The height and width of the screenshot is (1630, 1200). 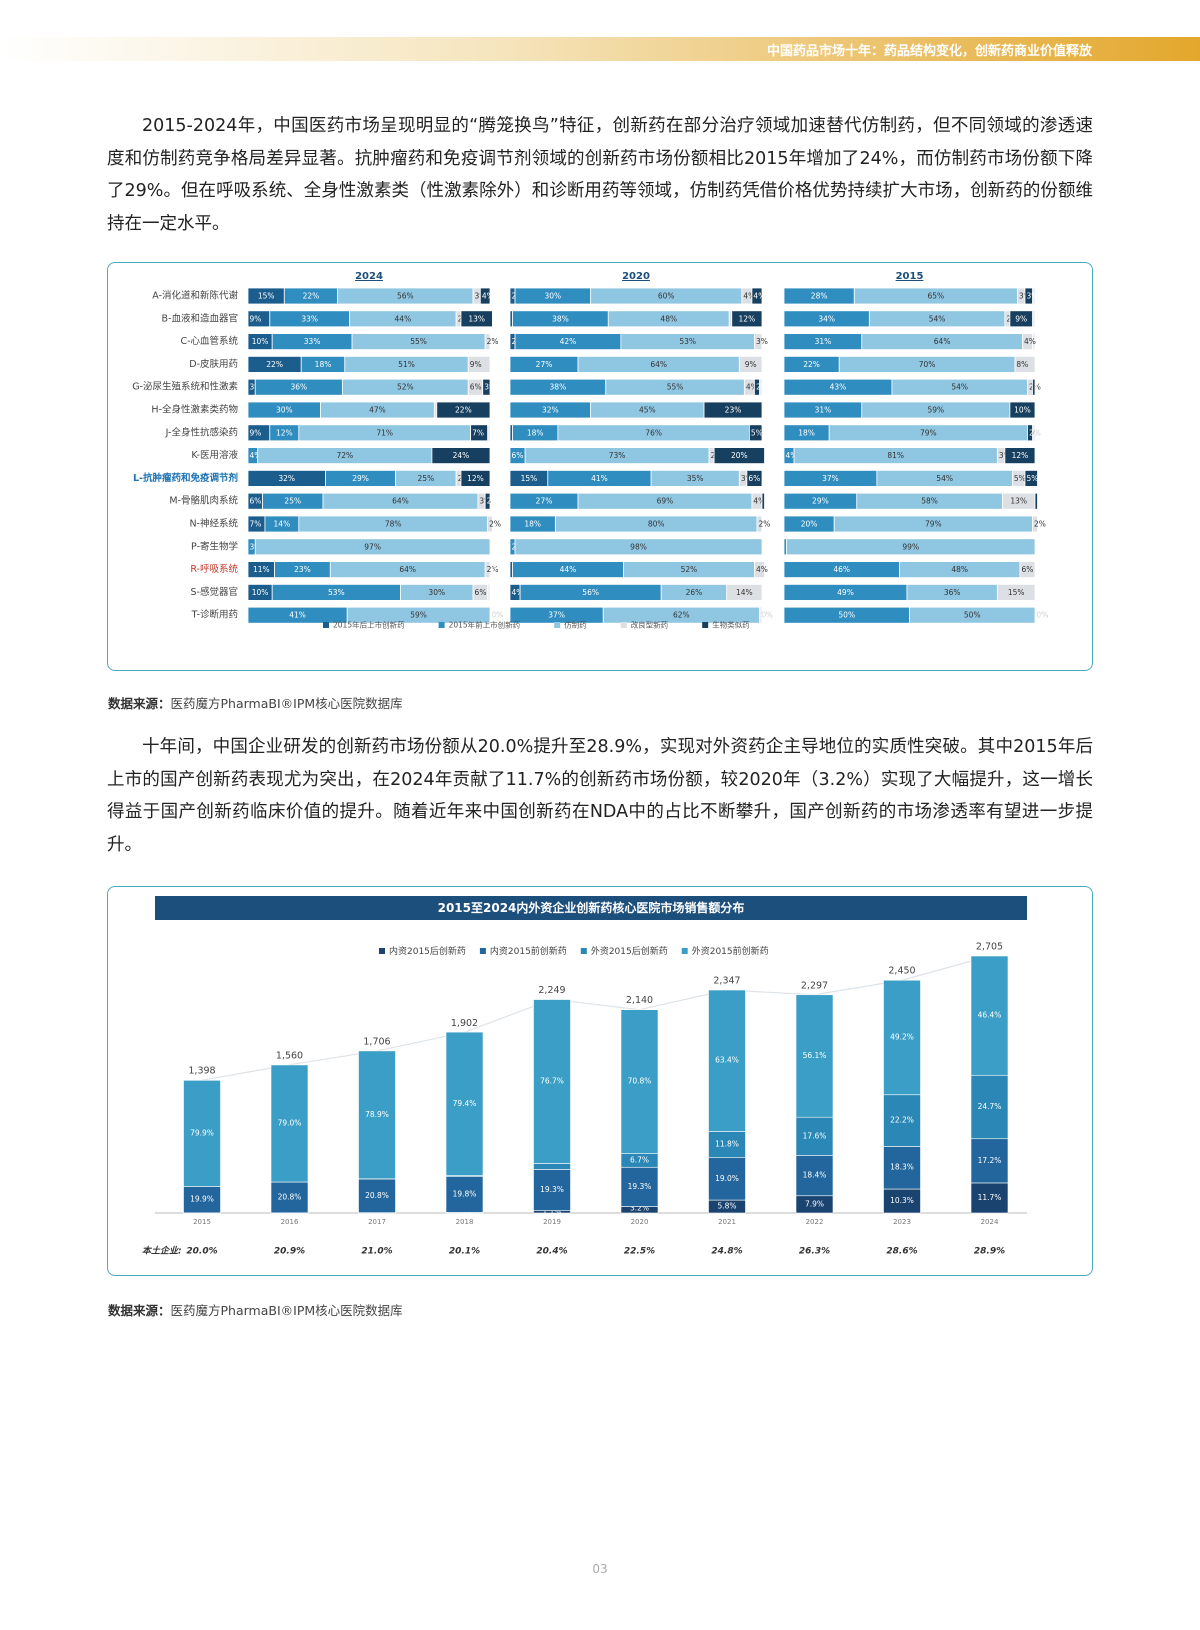 What do you see at coordinates (465, 1222) in the screenshot?
I see `x-tick-label: 2018` at bounding box center [465, 1222].